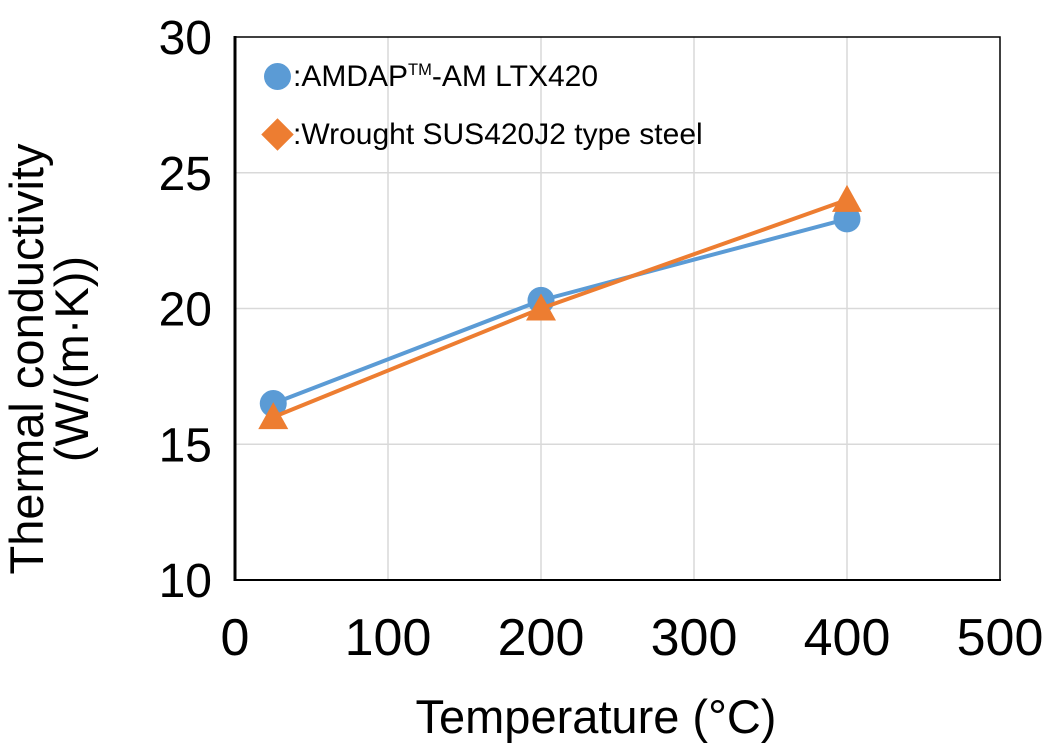  Describe the element at coordinates (1000, 638) in the screenshot. I see `x-tick-label: 500` at that location.